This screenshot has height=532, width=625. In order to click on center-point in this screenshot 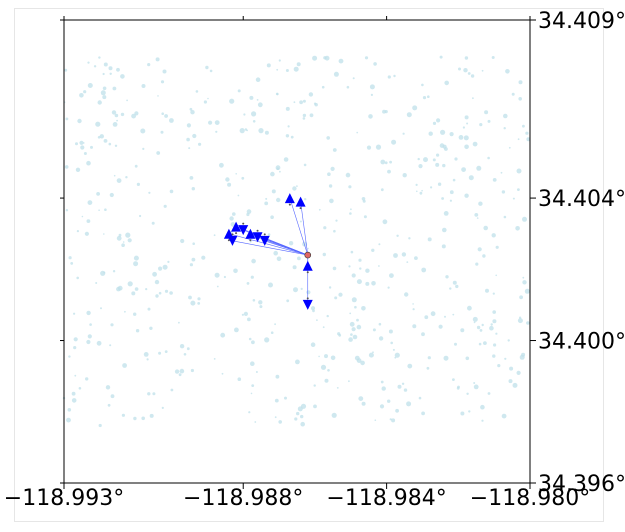, I will do `click(308, 255)`.